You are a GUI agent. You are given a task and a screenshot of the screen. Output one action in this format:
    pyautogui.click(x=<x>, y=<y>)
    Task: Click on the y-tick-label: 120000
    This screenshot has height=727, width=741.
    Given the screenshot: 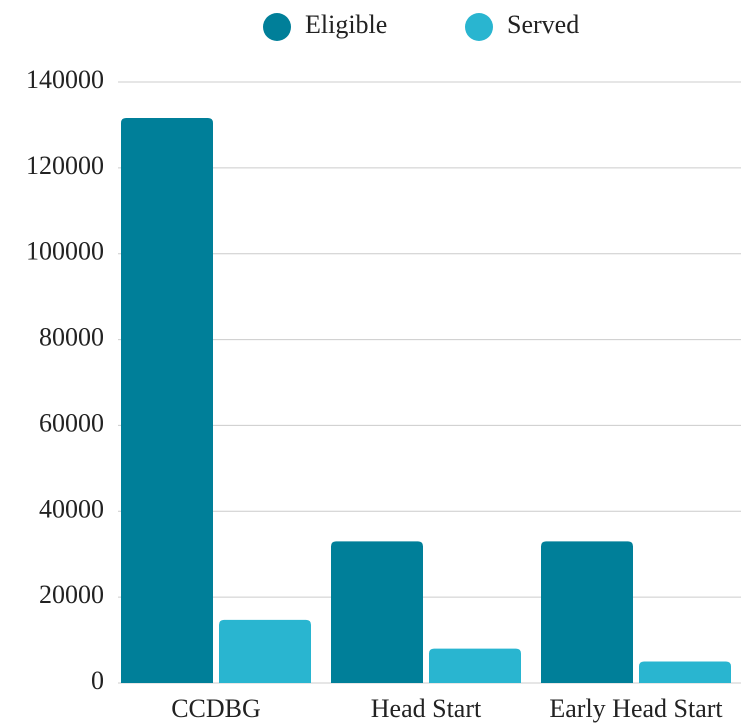 What is the action you would take?
    pyautogui.click(x=65, y=165)
    